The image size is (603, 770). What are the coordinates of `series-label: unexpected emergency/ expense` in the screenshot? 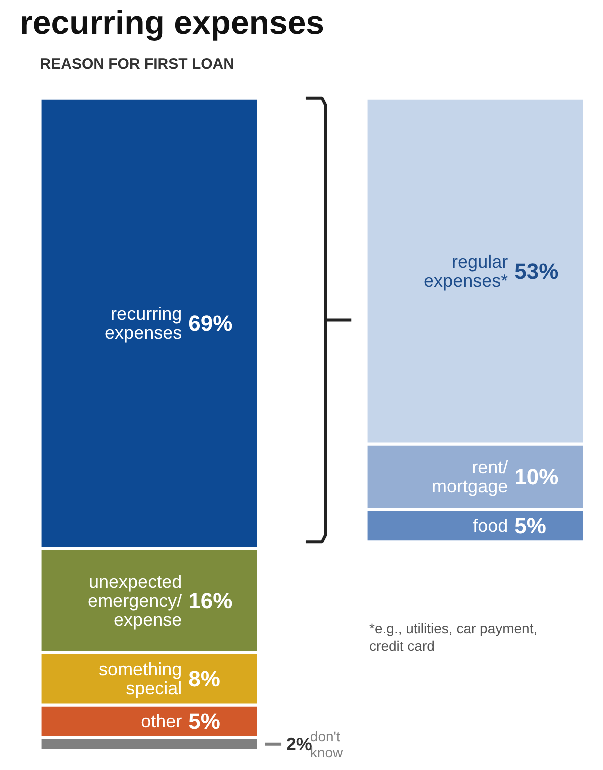 It's located at (135, 601).